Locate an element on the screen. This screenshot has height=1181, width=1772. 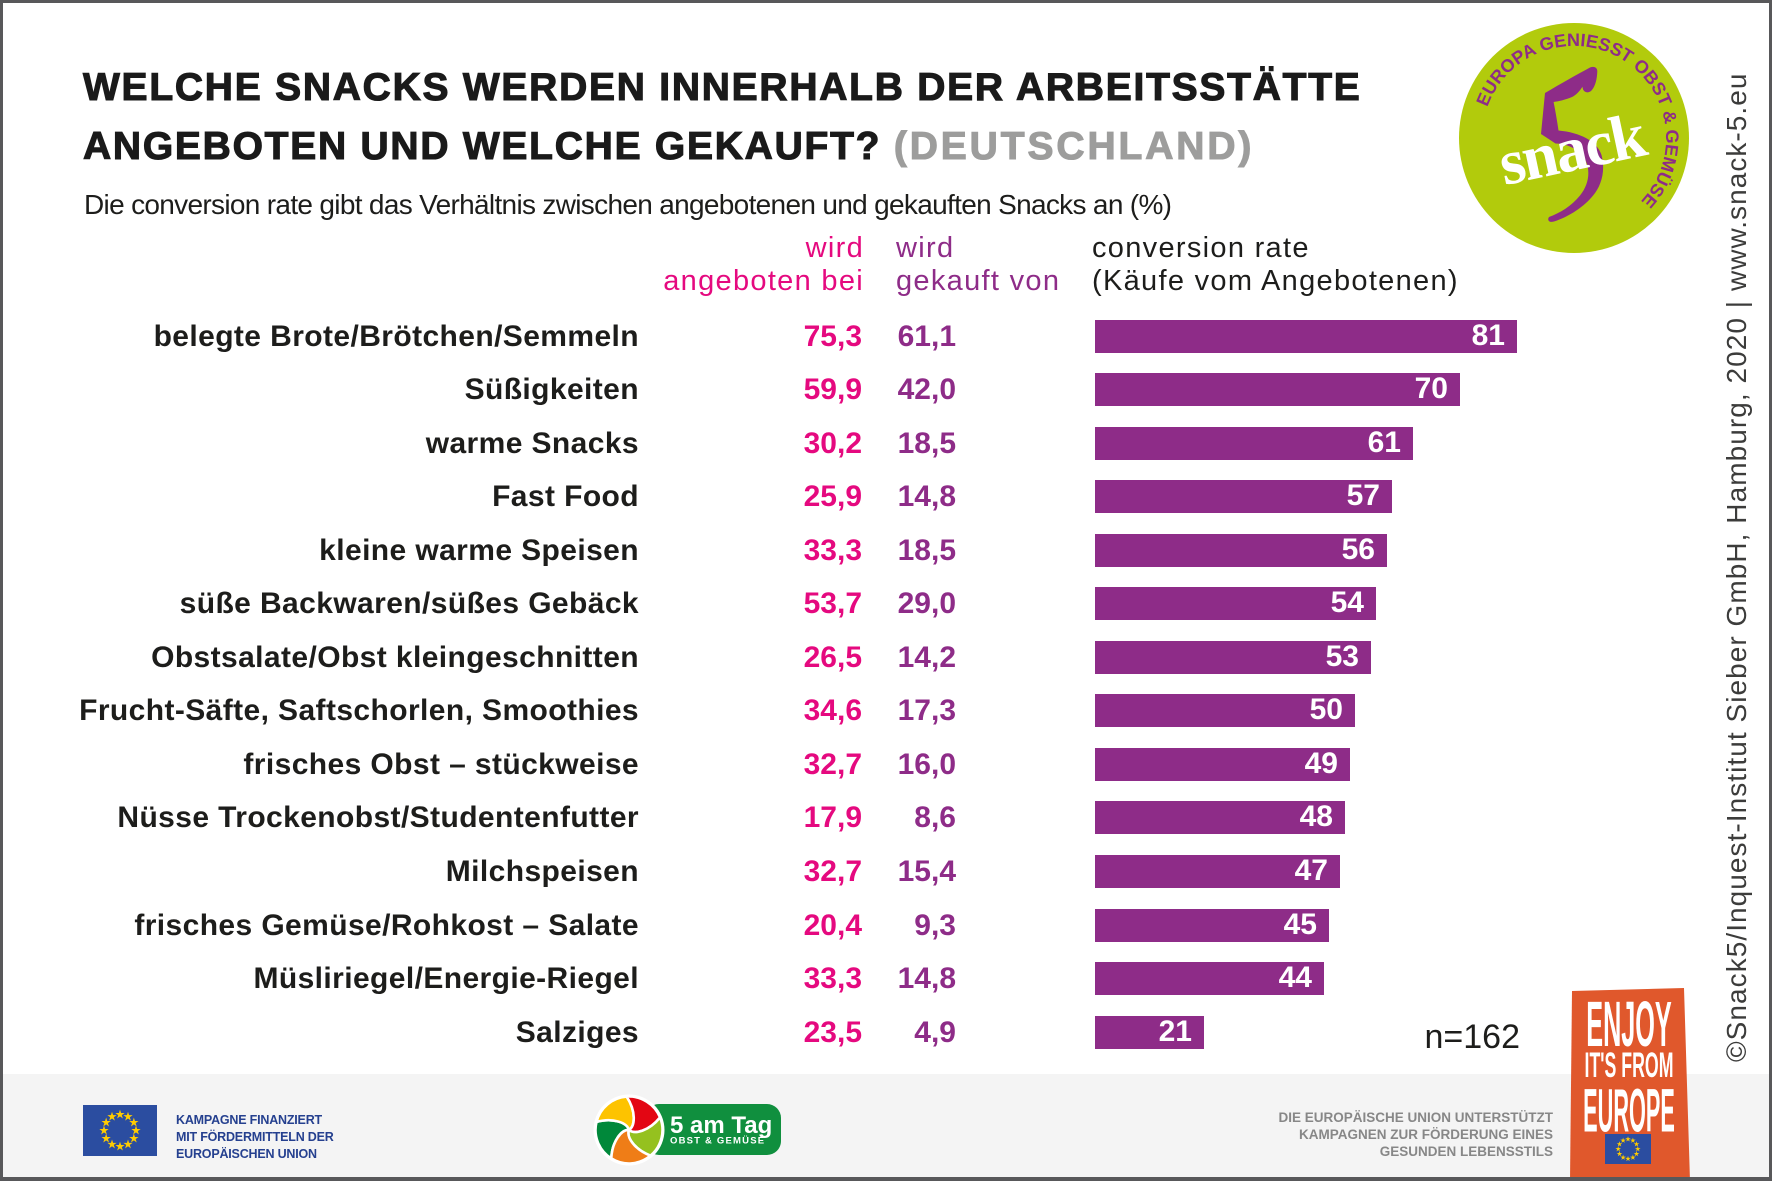
svg-text: OBST & GEMÜSE is located at coordinates (717, 1141).